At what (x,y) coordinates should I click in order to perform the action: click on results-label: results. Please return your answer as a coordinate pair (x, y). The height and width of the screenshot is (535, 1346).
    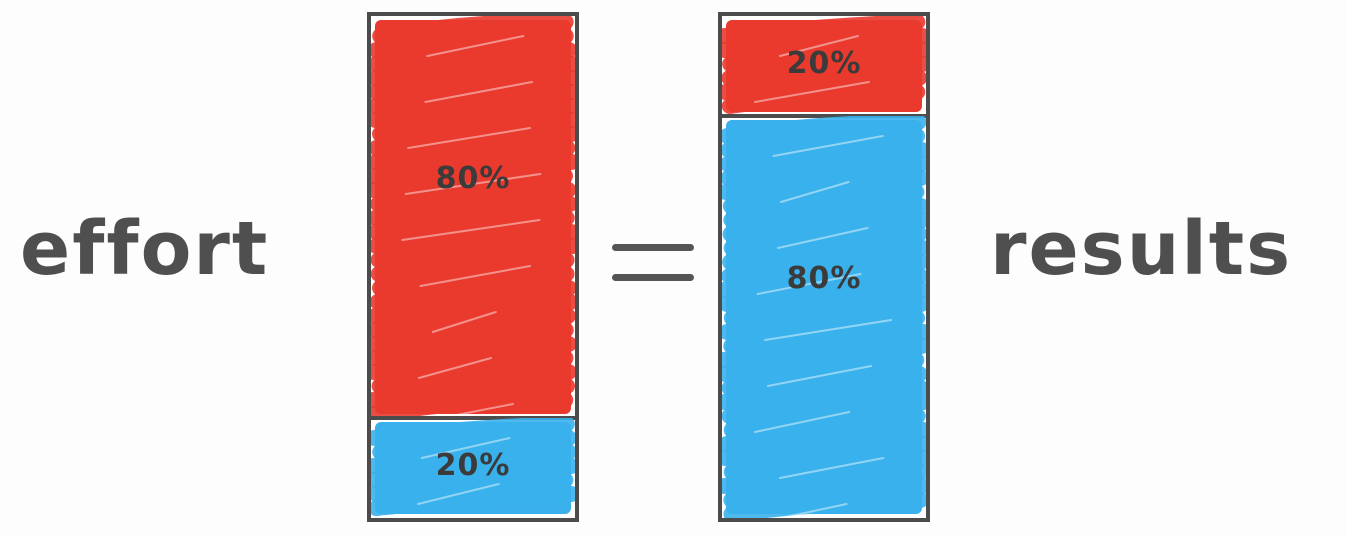
    Looking at the image, I should click on (1141, 249).